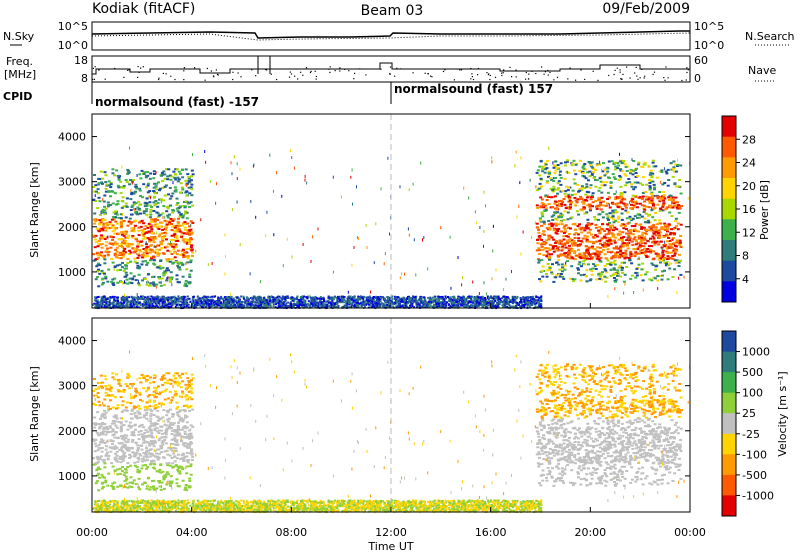 The width and height of the screenshot is (800, 554). Describe the element at coordinates (291, 532) in the screenshot. I see `x-tick-label: 08:00` at that location.